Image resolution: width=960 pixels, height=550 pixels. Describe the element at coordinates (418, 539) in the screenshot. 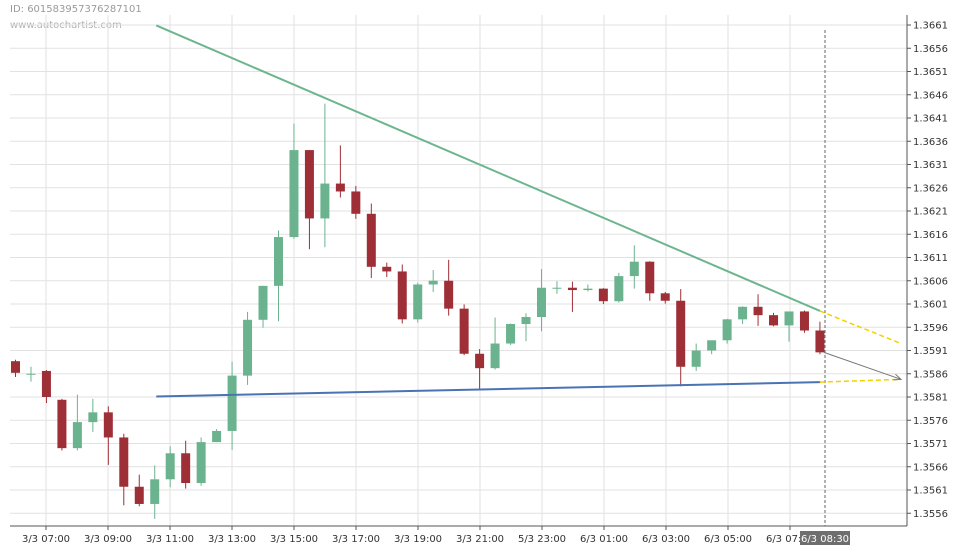

I see `x-tick-label: 3/3 19:00` at that location.